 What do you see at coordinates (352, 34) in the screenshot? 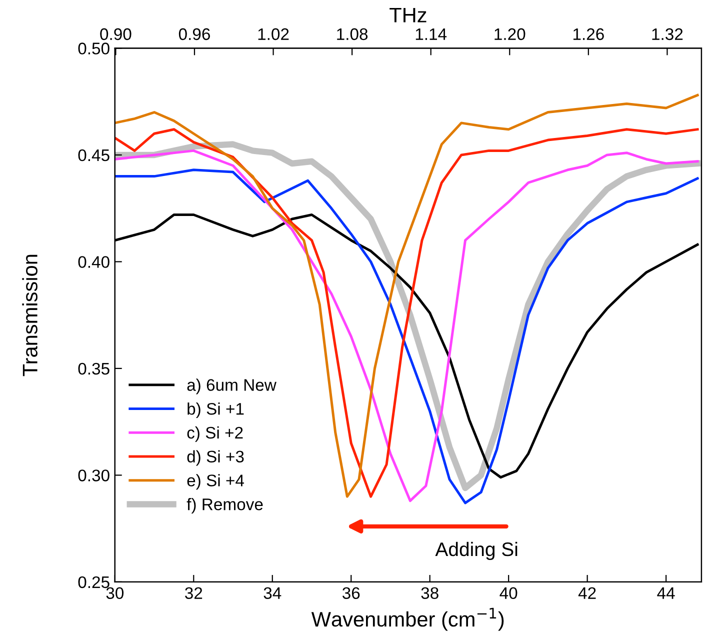
I see `x2-tick-label: 1.08` at bounding box center [352, 34].